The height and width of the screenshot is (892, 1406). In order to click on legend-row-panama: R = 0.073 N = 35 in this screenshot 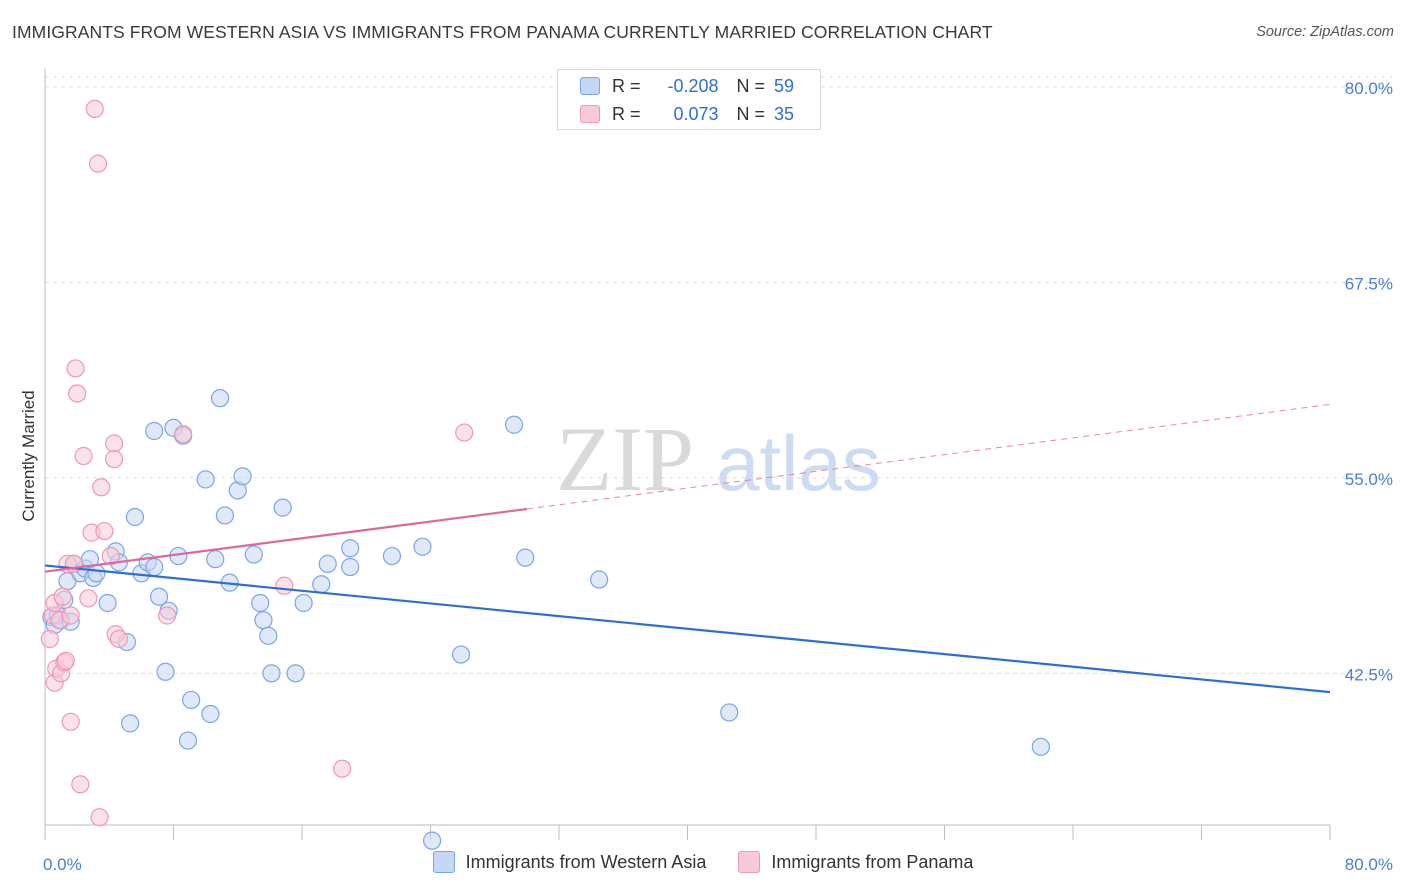, I will do `click(687, 114)`.